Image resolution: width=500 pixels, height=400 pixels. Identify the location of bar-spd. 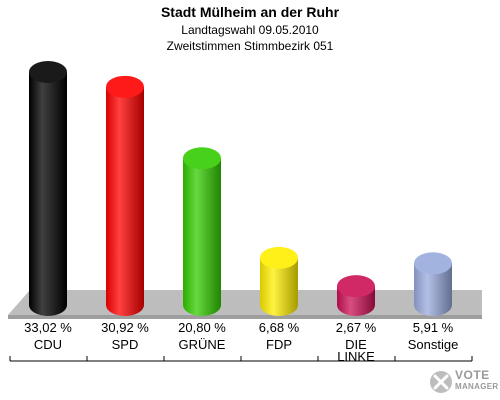
(125, 195).